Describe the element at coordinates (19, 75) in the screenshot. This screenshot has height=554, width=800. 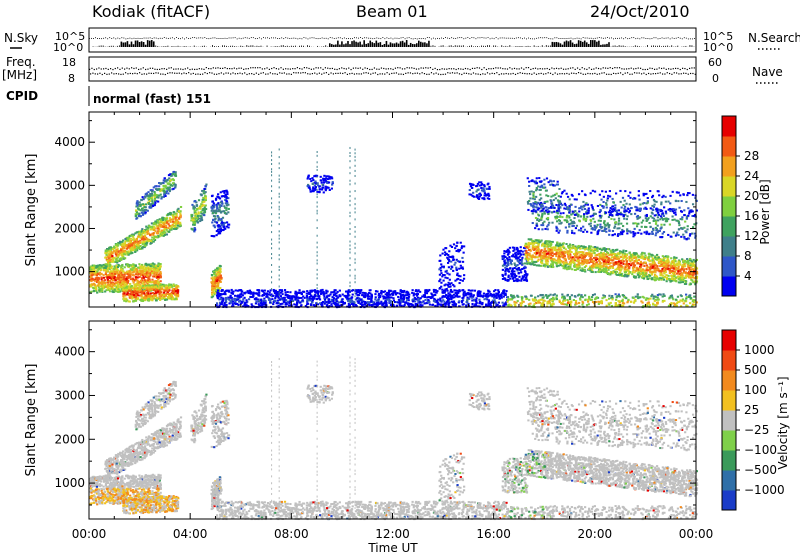
I see `freq-unit-label: [MHz]` at that location.